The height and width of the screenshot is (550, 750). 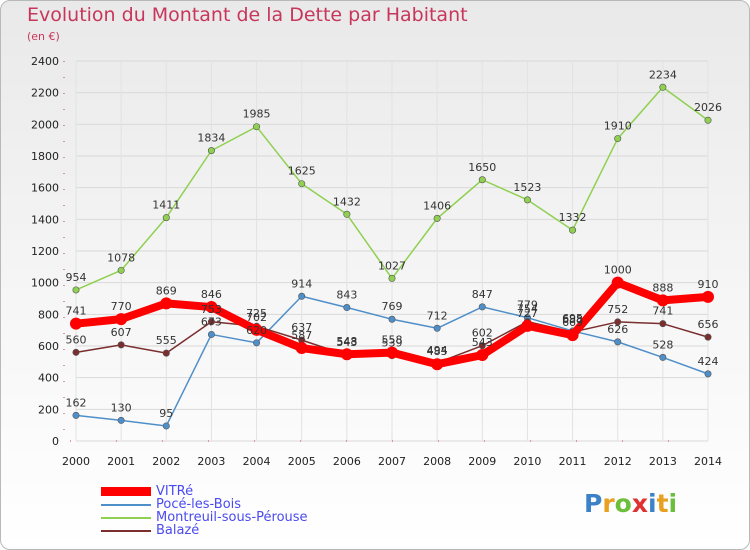 I want to click on x-tick-label: 2000, so click(x=76, y=461).